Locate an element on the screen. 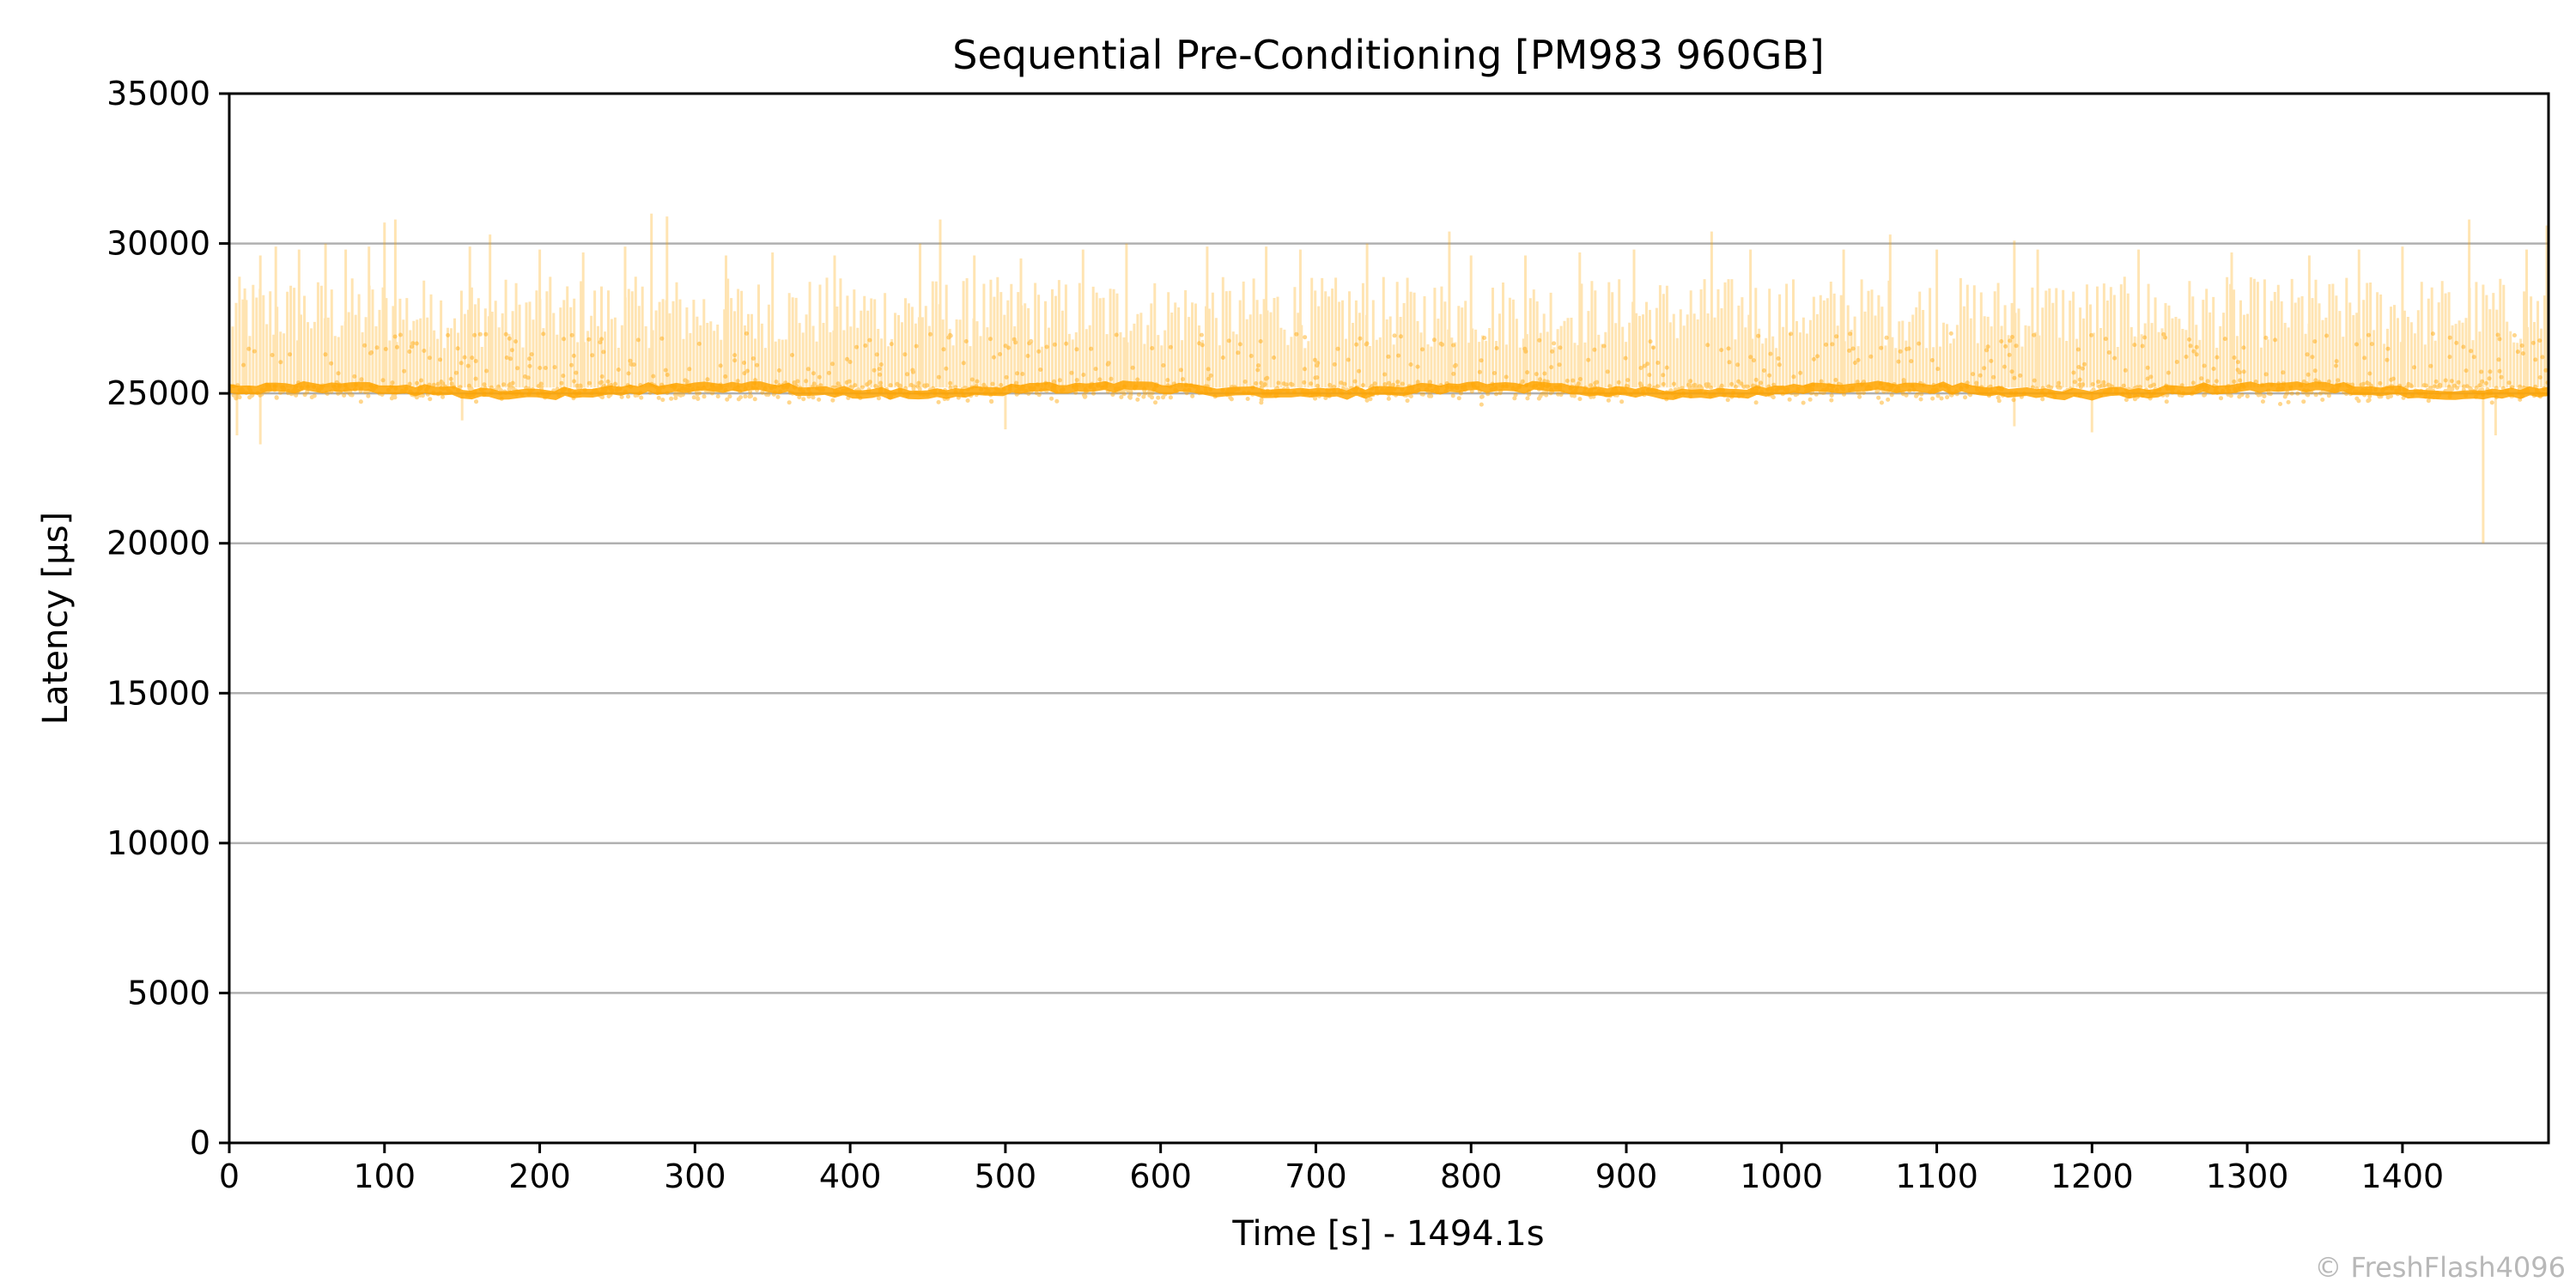  y-tick-label-3: 15000 is located at coordinates (158, 693).